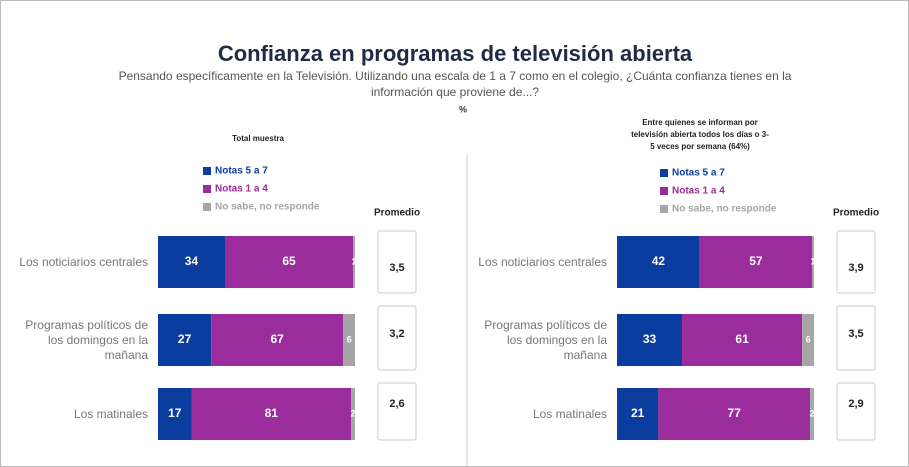  What do you see at coordinates (396, 334) in the screenshot?
I see `average-label: 3,2` at bounding box center [396, 334].